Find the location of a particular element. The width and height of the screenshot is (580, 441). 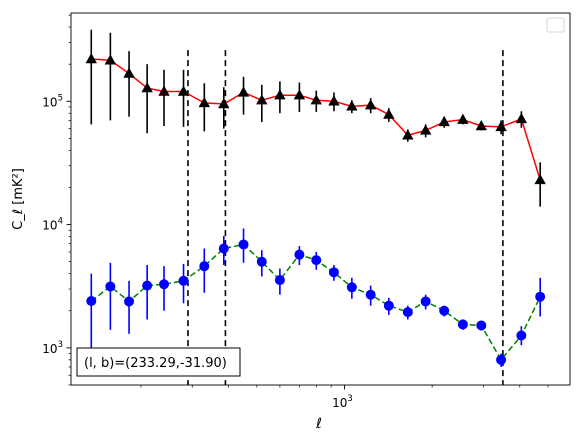

x-tick-label: 103 is located at coordinates (342, 402).